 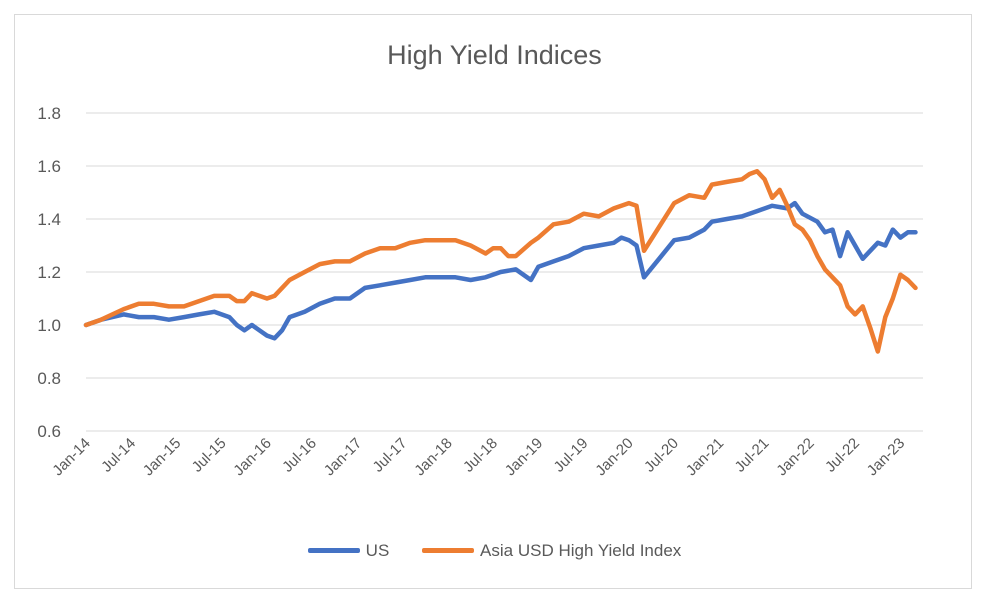 What do you see at coordinates (252, 457) in the screenshot?
I see `x-tick-label: Jan-16` at bounding box center [252, 457].